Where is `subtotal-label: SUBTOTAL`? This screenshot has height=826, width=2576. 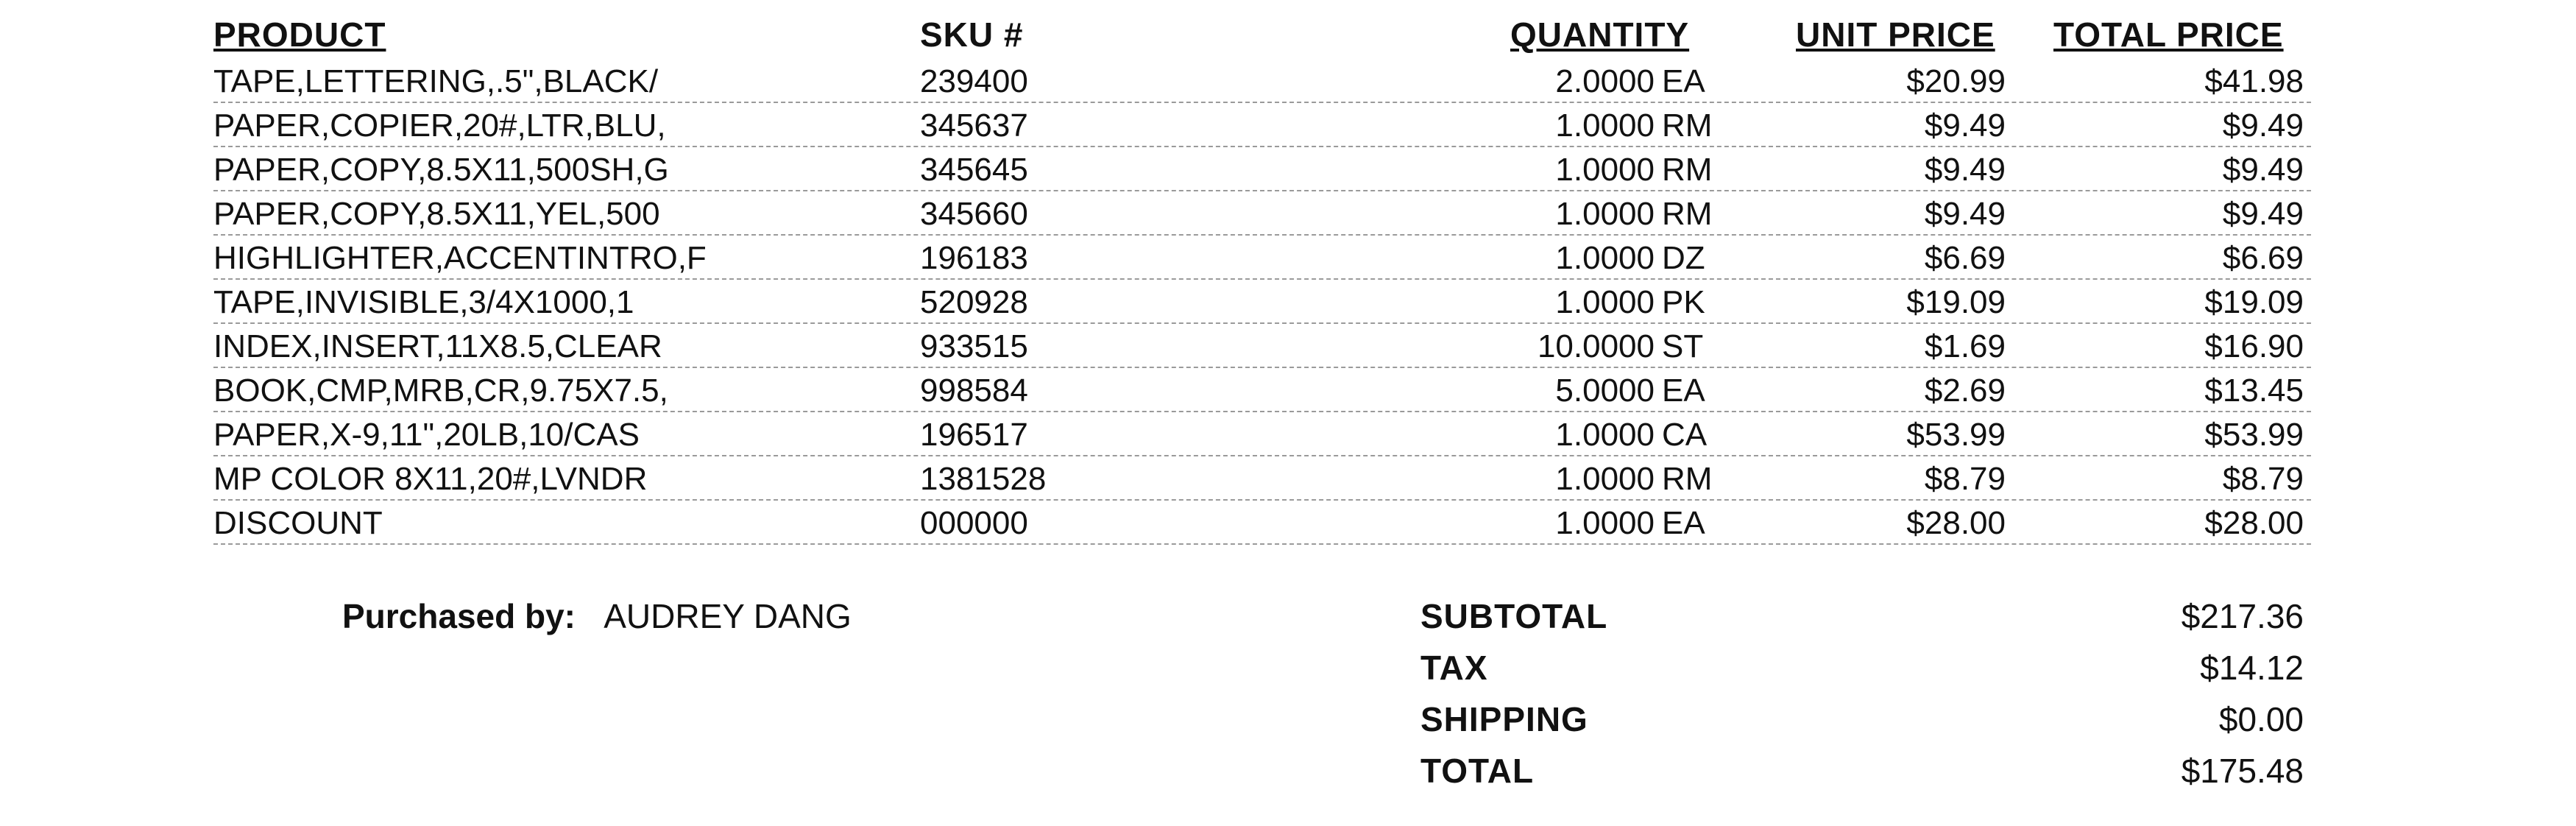 subtotal-label: SUBTOTAL is located at coordinates (1514, 616).